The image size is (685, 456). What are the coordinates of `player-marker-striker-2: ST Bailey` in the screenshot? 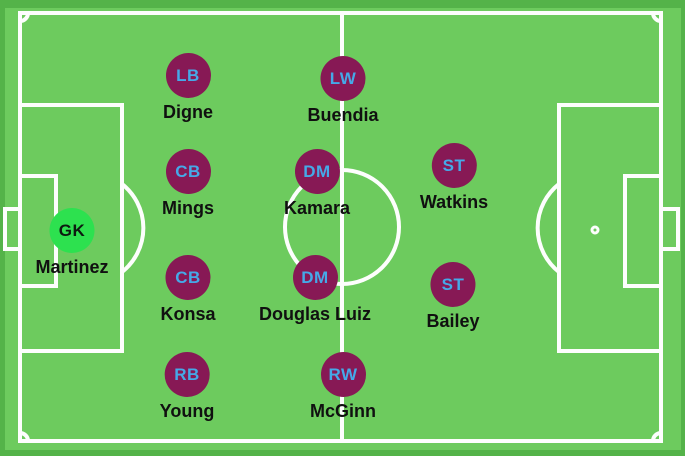 It's located at (453, 297).